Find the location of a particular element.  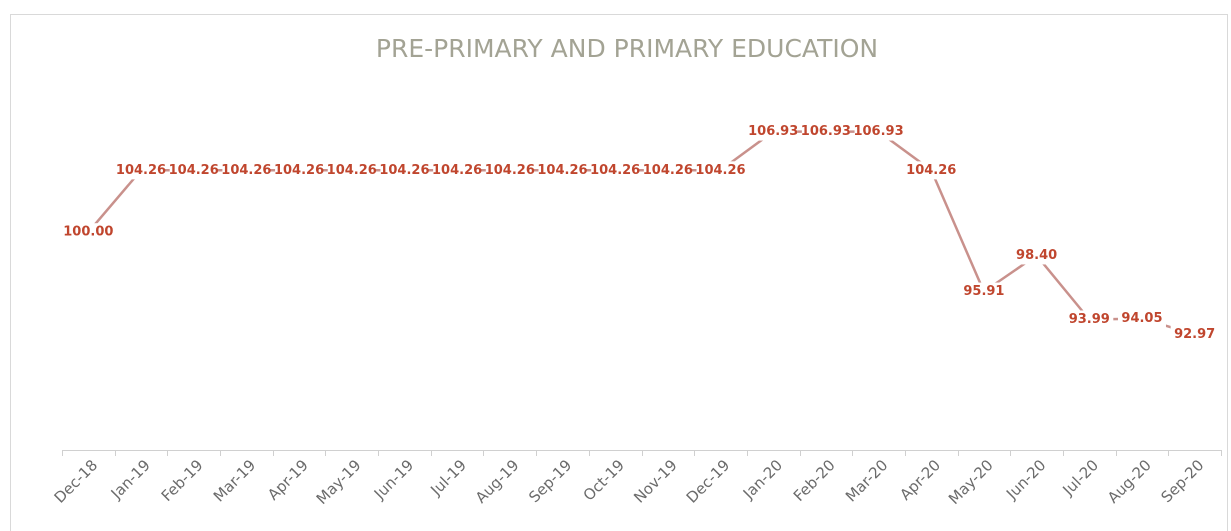

data-label: 94.05 is located at coordinates (1141, 318).